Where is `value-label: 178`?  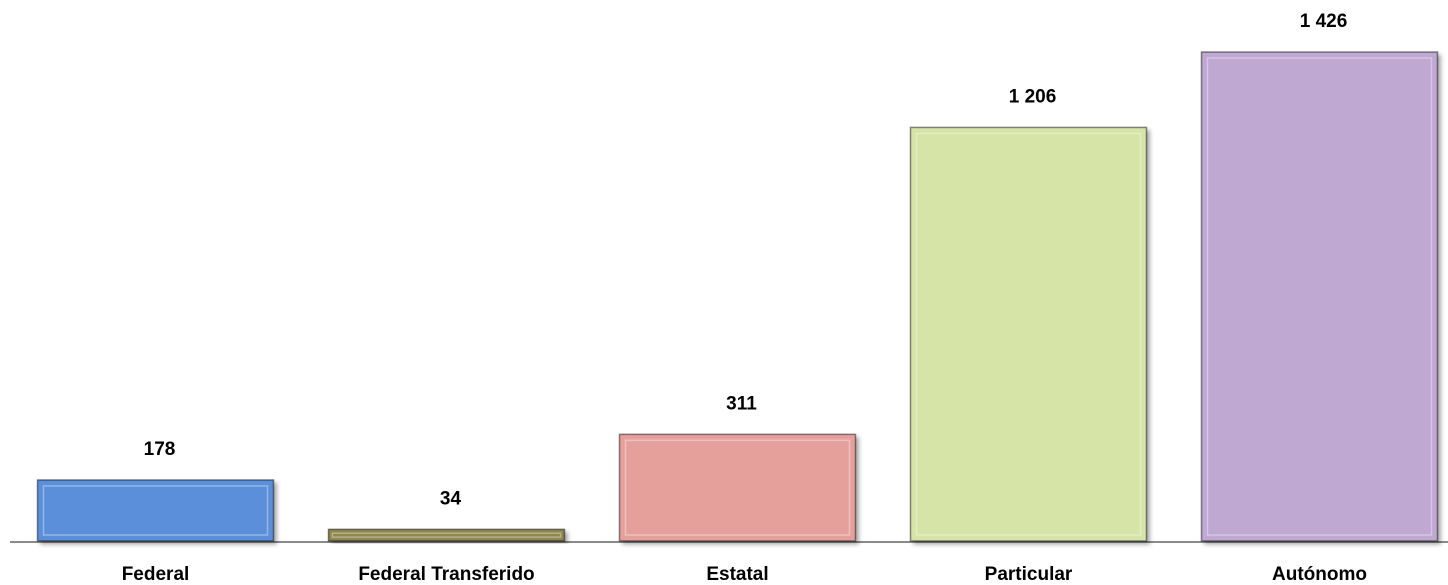 value-label: 178 is located at coordinates (160, 449).